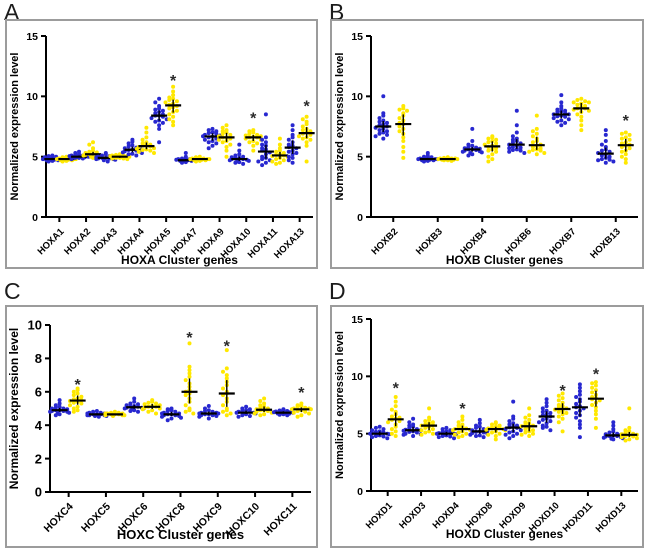 The height and width of the screenshot is (551, 650). I want to click on x-axis-title: HOXD Cluster genes, so click(505, 534).